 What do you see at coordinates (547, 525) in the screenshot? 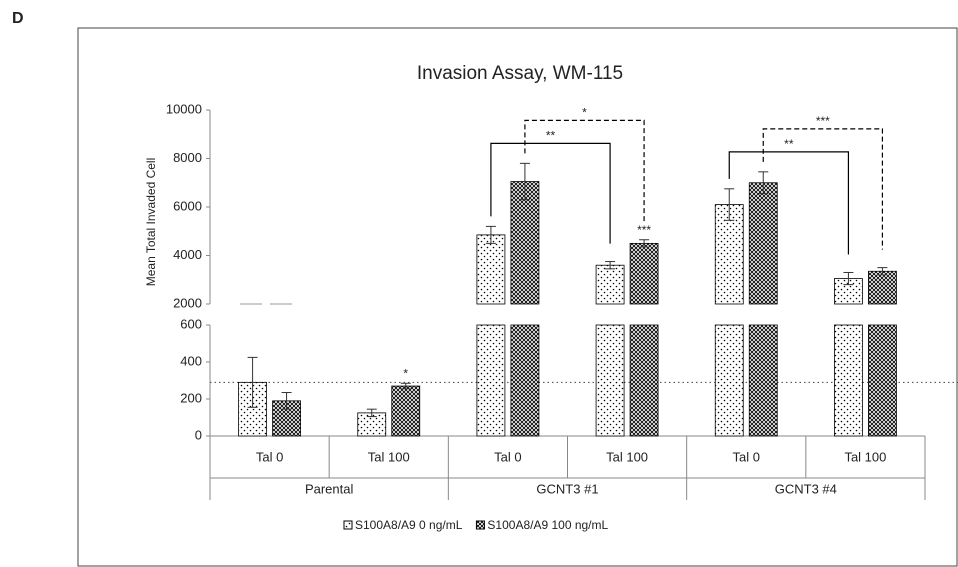
I see `legend-label: S100A8/A9 100 ng/mL` at bounding box center [547, 525].